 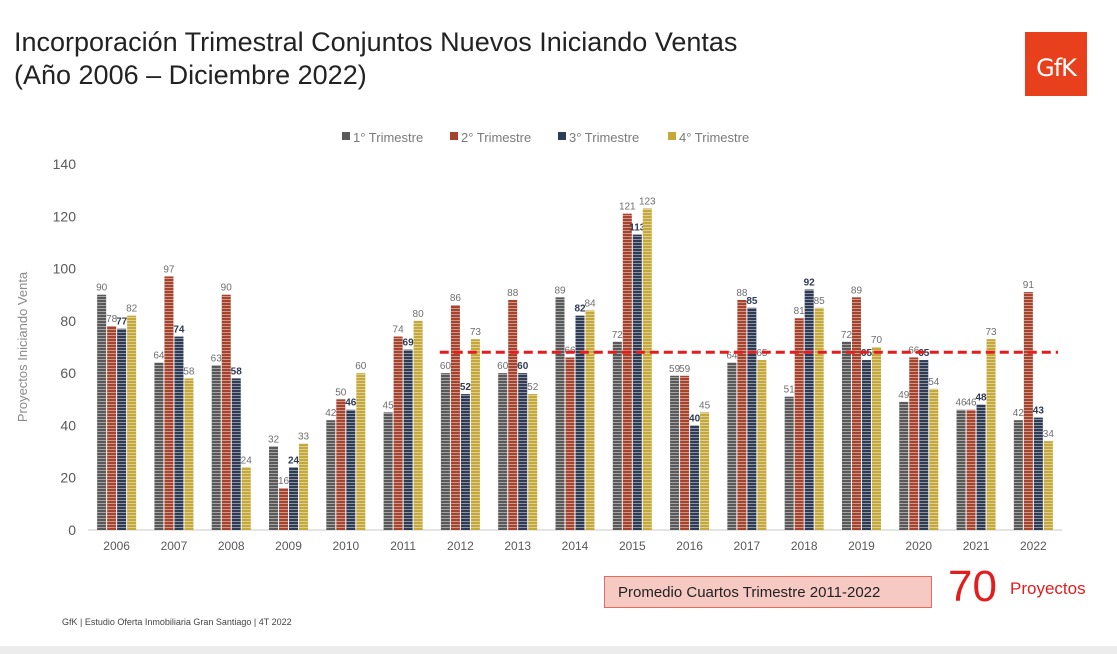 I want to click on average-unit: Proyectos, so click(x=1048, y=588).